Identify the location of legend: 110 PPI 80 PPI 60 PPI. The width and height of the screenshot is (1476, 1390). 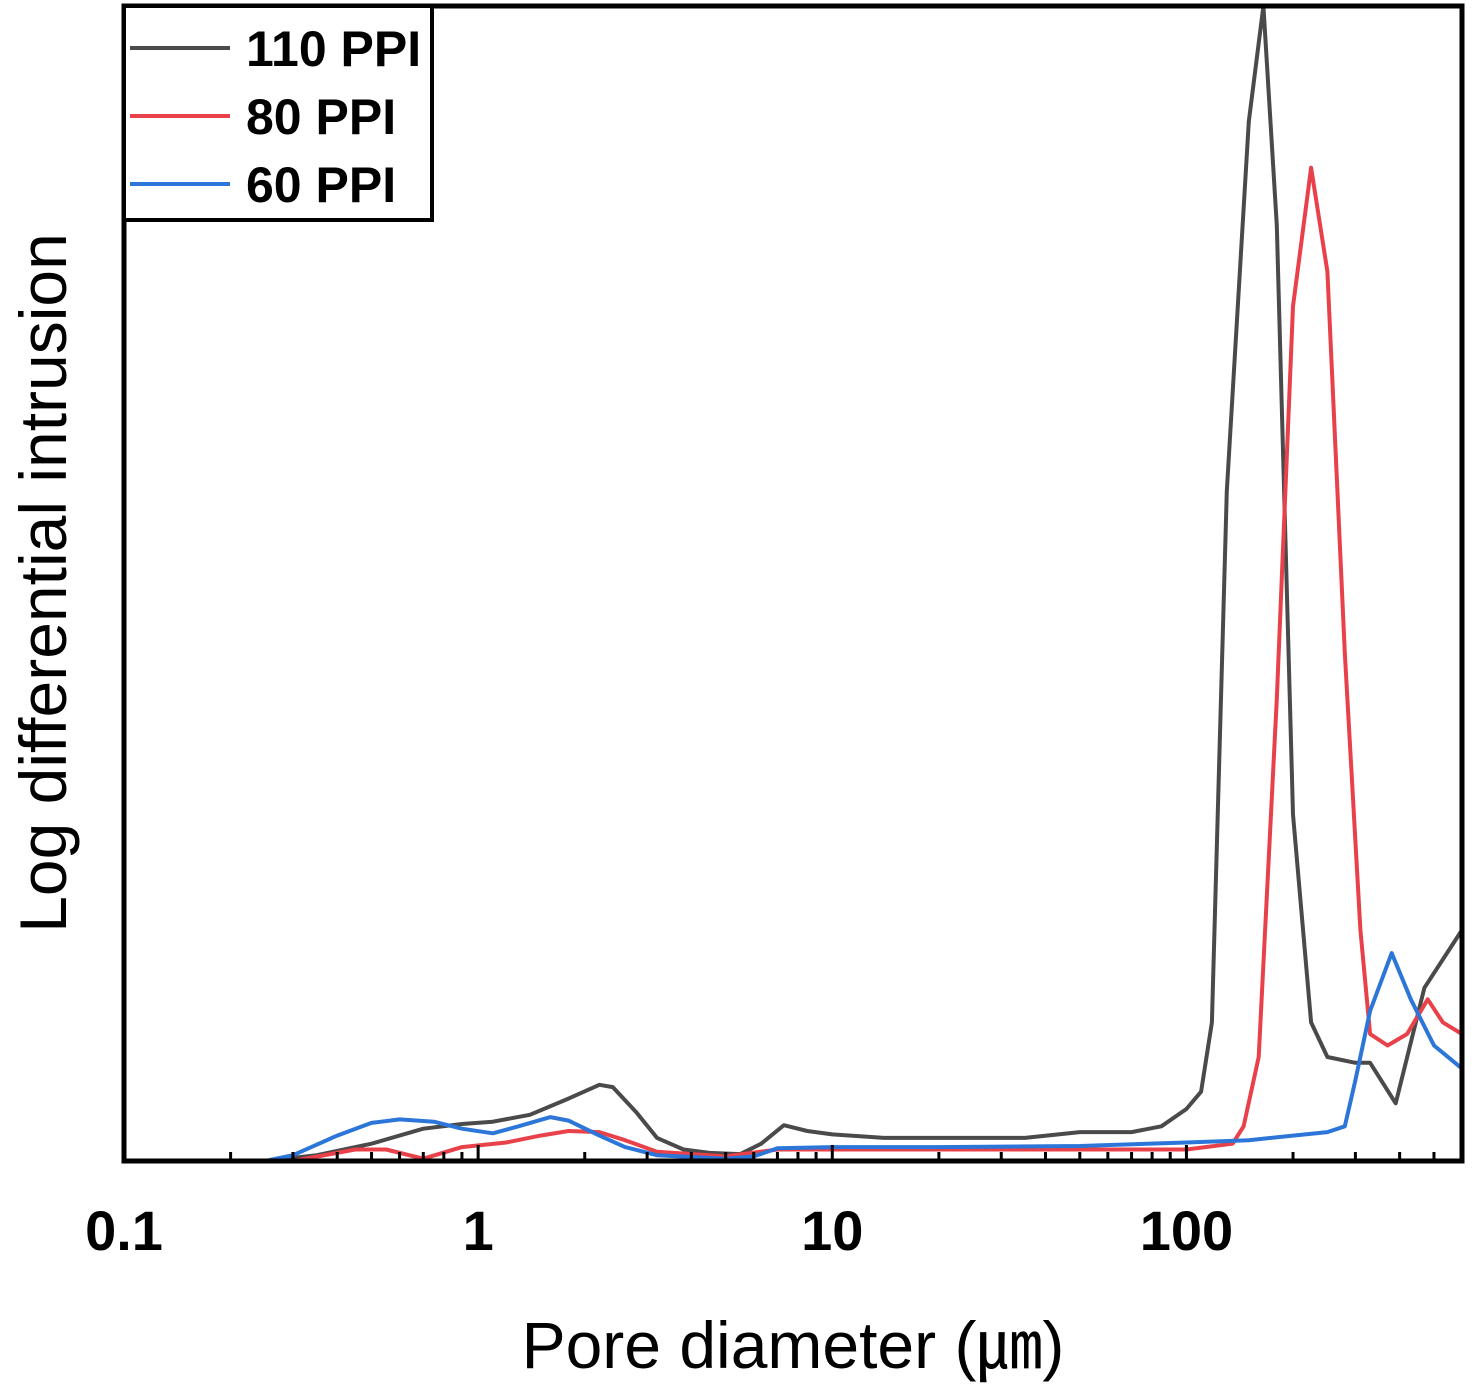
(278, 113).